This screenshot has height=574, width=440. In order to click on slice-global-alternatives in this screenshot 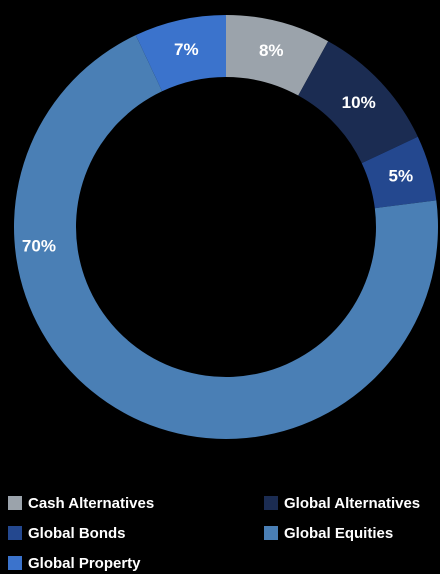, I will do `click(358, 102)`.